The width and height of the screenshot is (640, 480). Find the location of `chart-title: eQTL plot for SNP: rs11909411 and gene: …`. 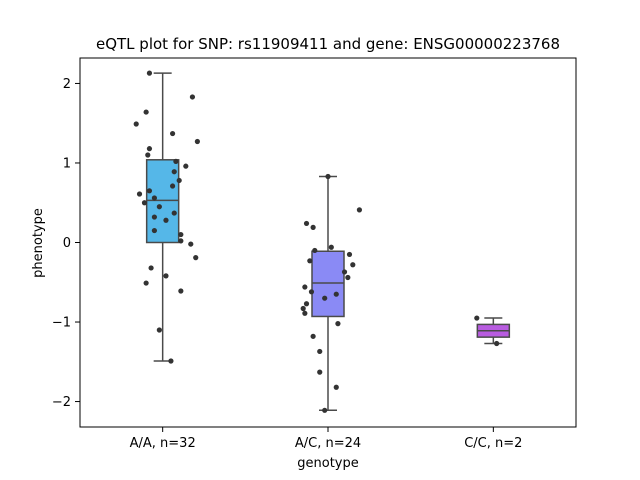

chart-title: eQTL plot for SNP: rs11909411 and gene: … is located at coordinates (328, 44).